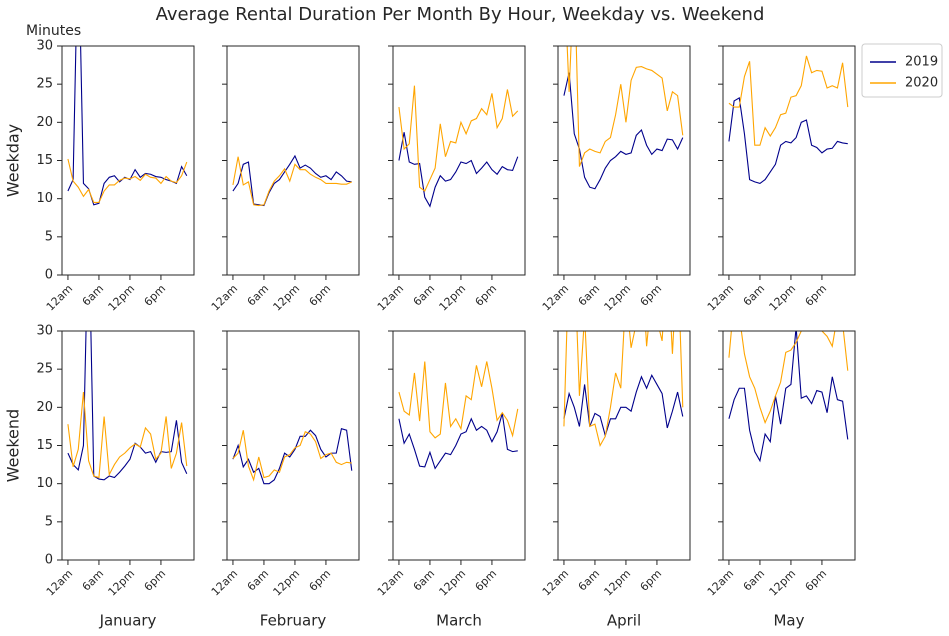 This screenshot has width=949, height=636. I want to click on column-label: January, so click(128, 621).